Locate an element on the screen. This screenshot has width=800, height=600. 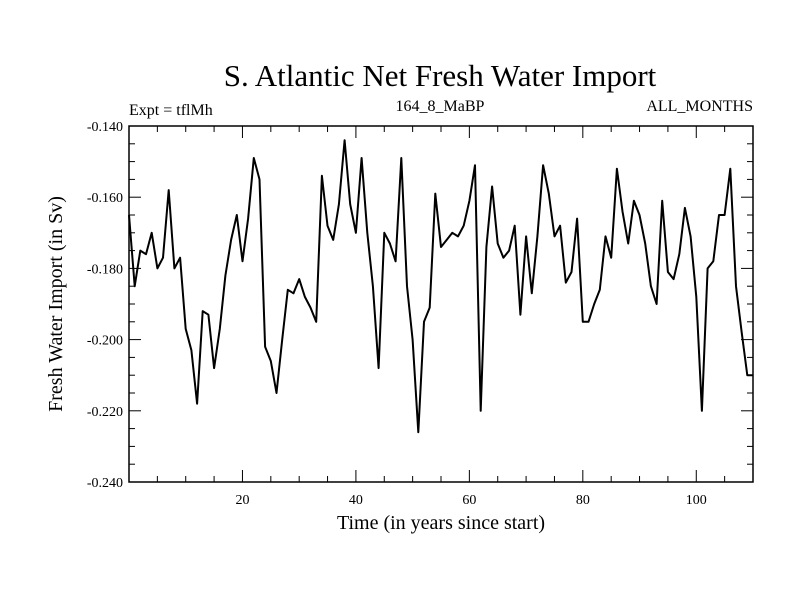
x-tick-label: 20 is located at coordinates (242, 500).